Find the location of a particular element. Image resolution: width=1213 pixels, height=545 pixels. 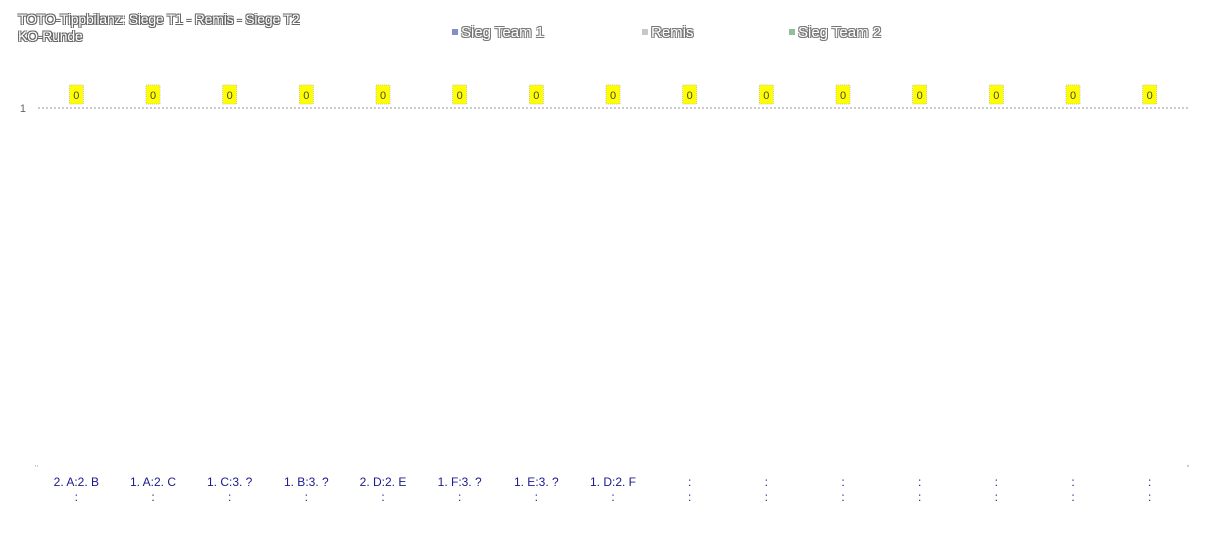

legend-item-team2: Sieg Team 2 is located at coordinates (835, 32).